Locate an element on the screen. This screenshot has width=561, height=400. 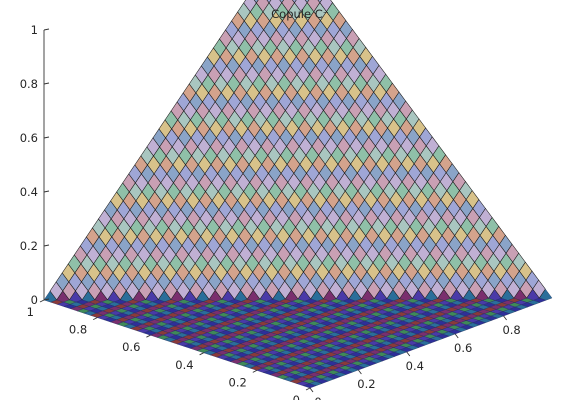
x-tick-label: 0.6 is located at coordinates (463, 348).